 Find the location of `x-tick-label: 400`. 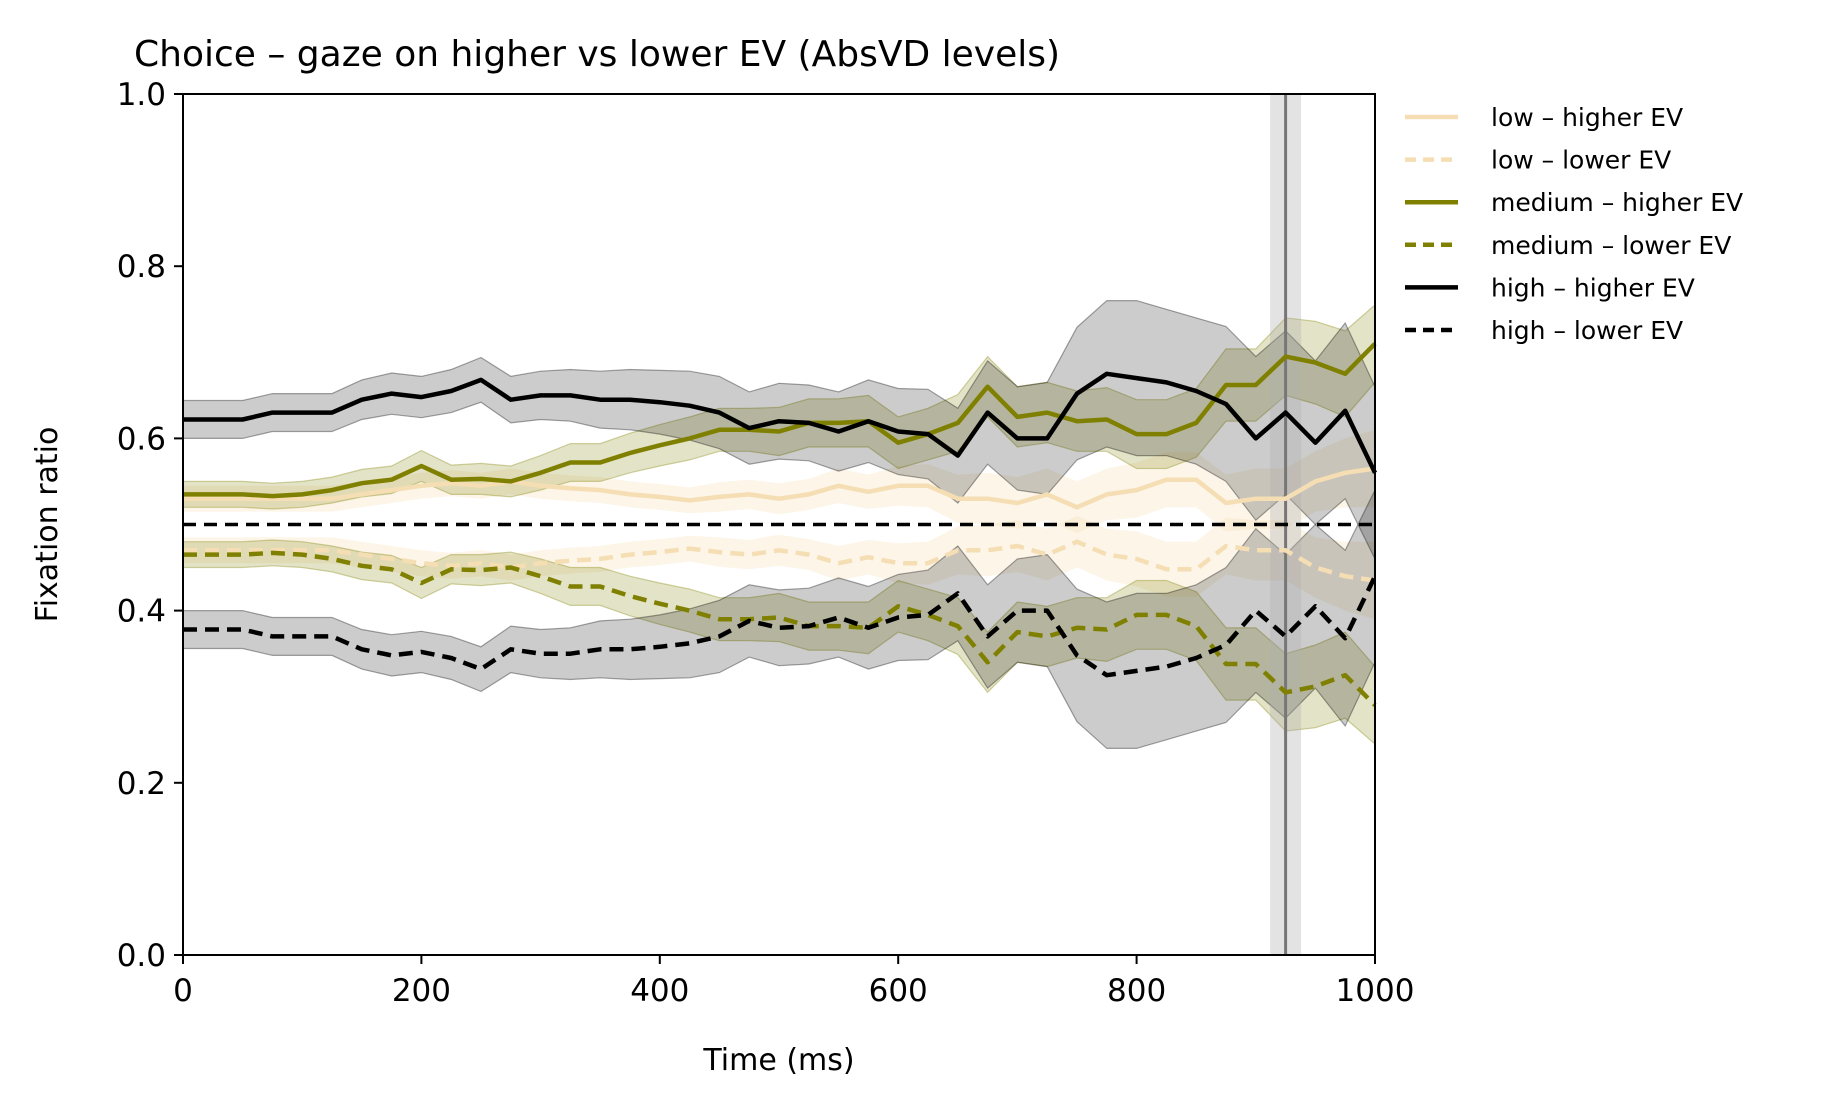

x-tick-label: 400 is located at coordinates (659, 991).